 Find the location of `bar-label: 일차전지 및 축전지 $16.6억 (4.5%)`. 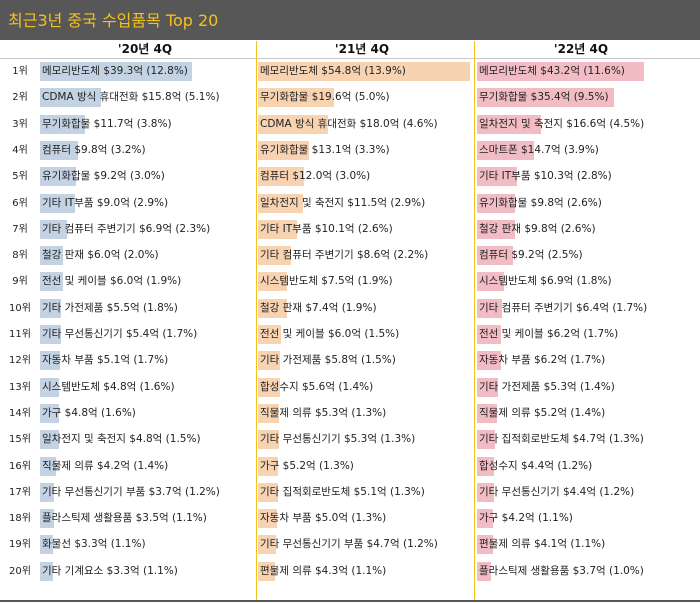

bar-label: 일차전지 및 축전지 $16.6억 (4.5%) is located at coordinates (562, 123).